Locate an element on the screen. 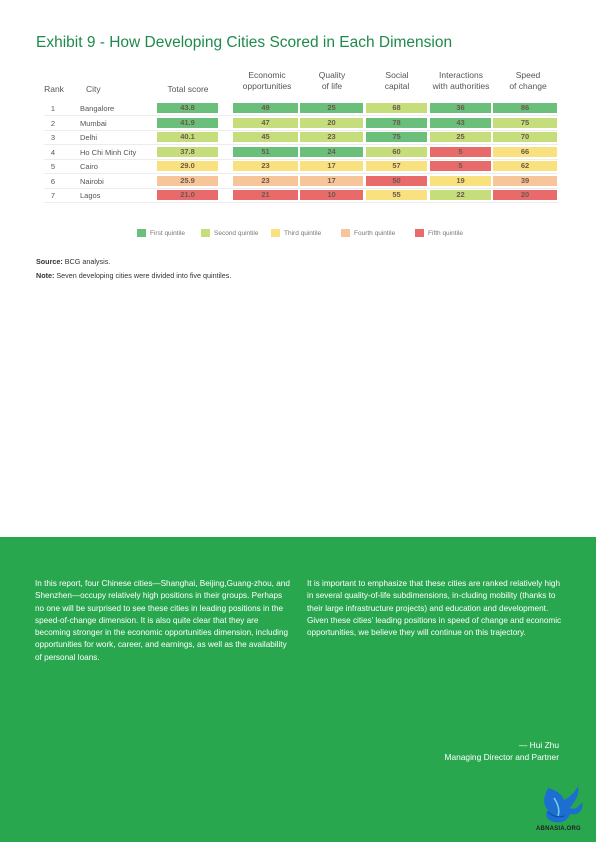 This screenshot has height=843, width=596. abnasia-watermark-logo: ABNASIA.ORG is located at coordinates (564, 809).